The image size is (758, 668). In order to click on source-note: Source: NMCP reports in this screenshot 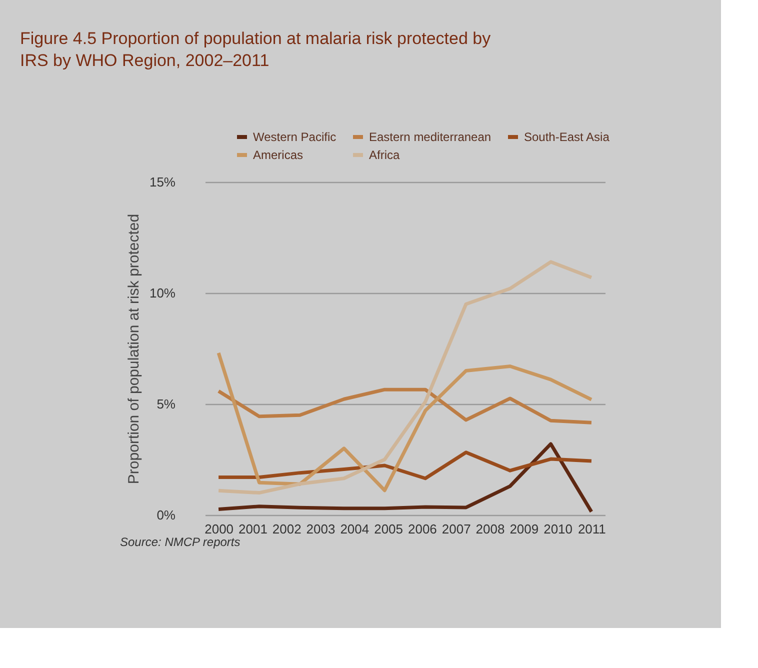, I will do `click(180, 542)`.